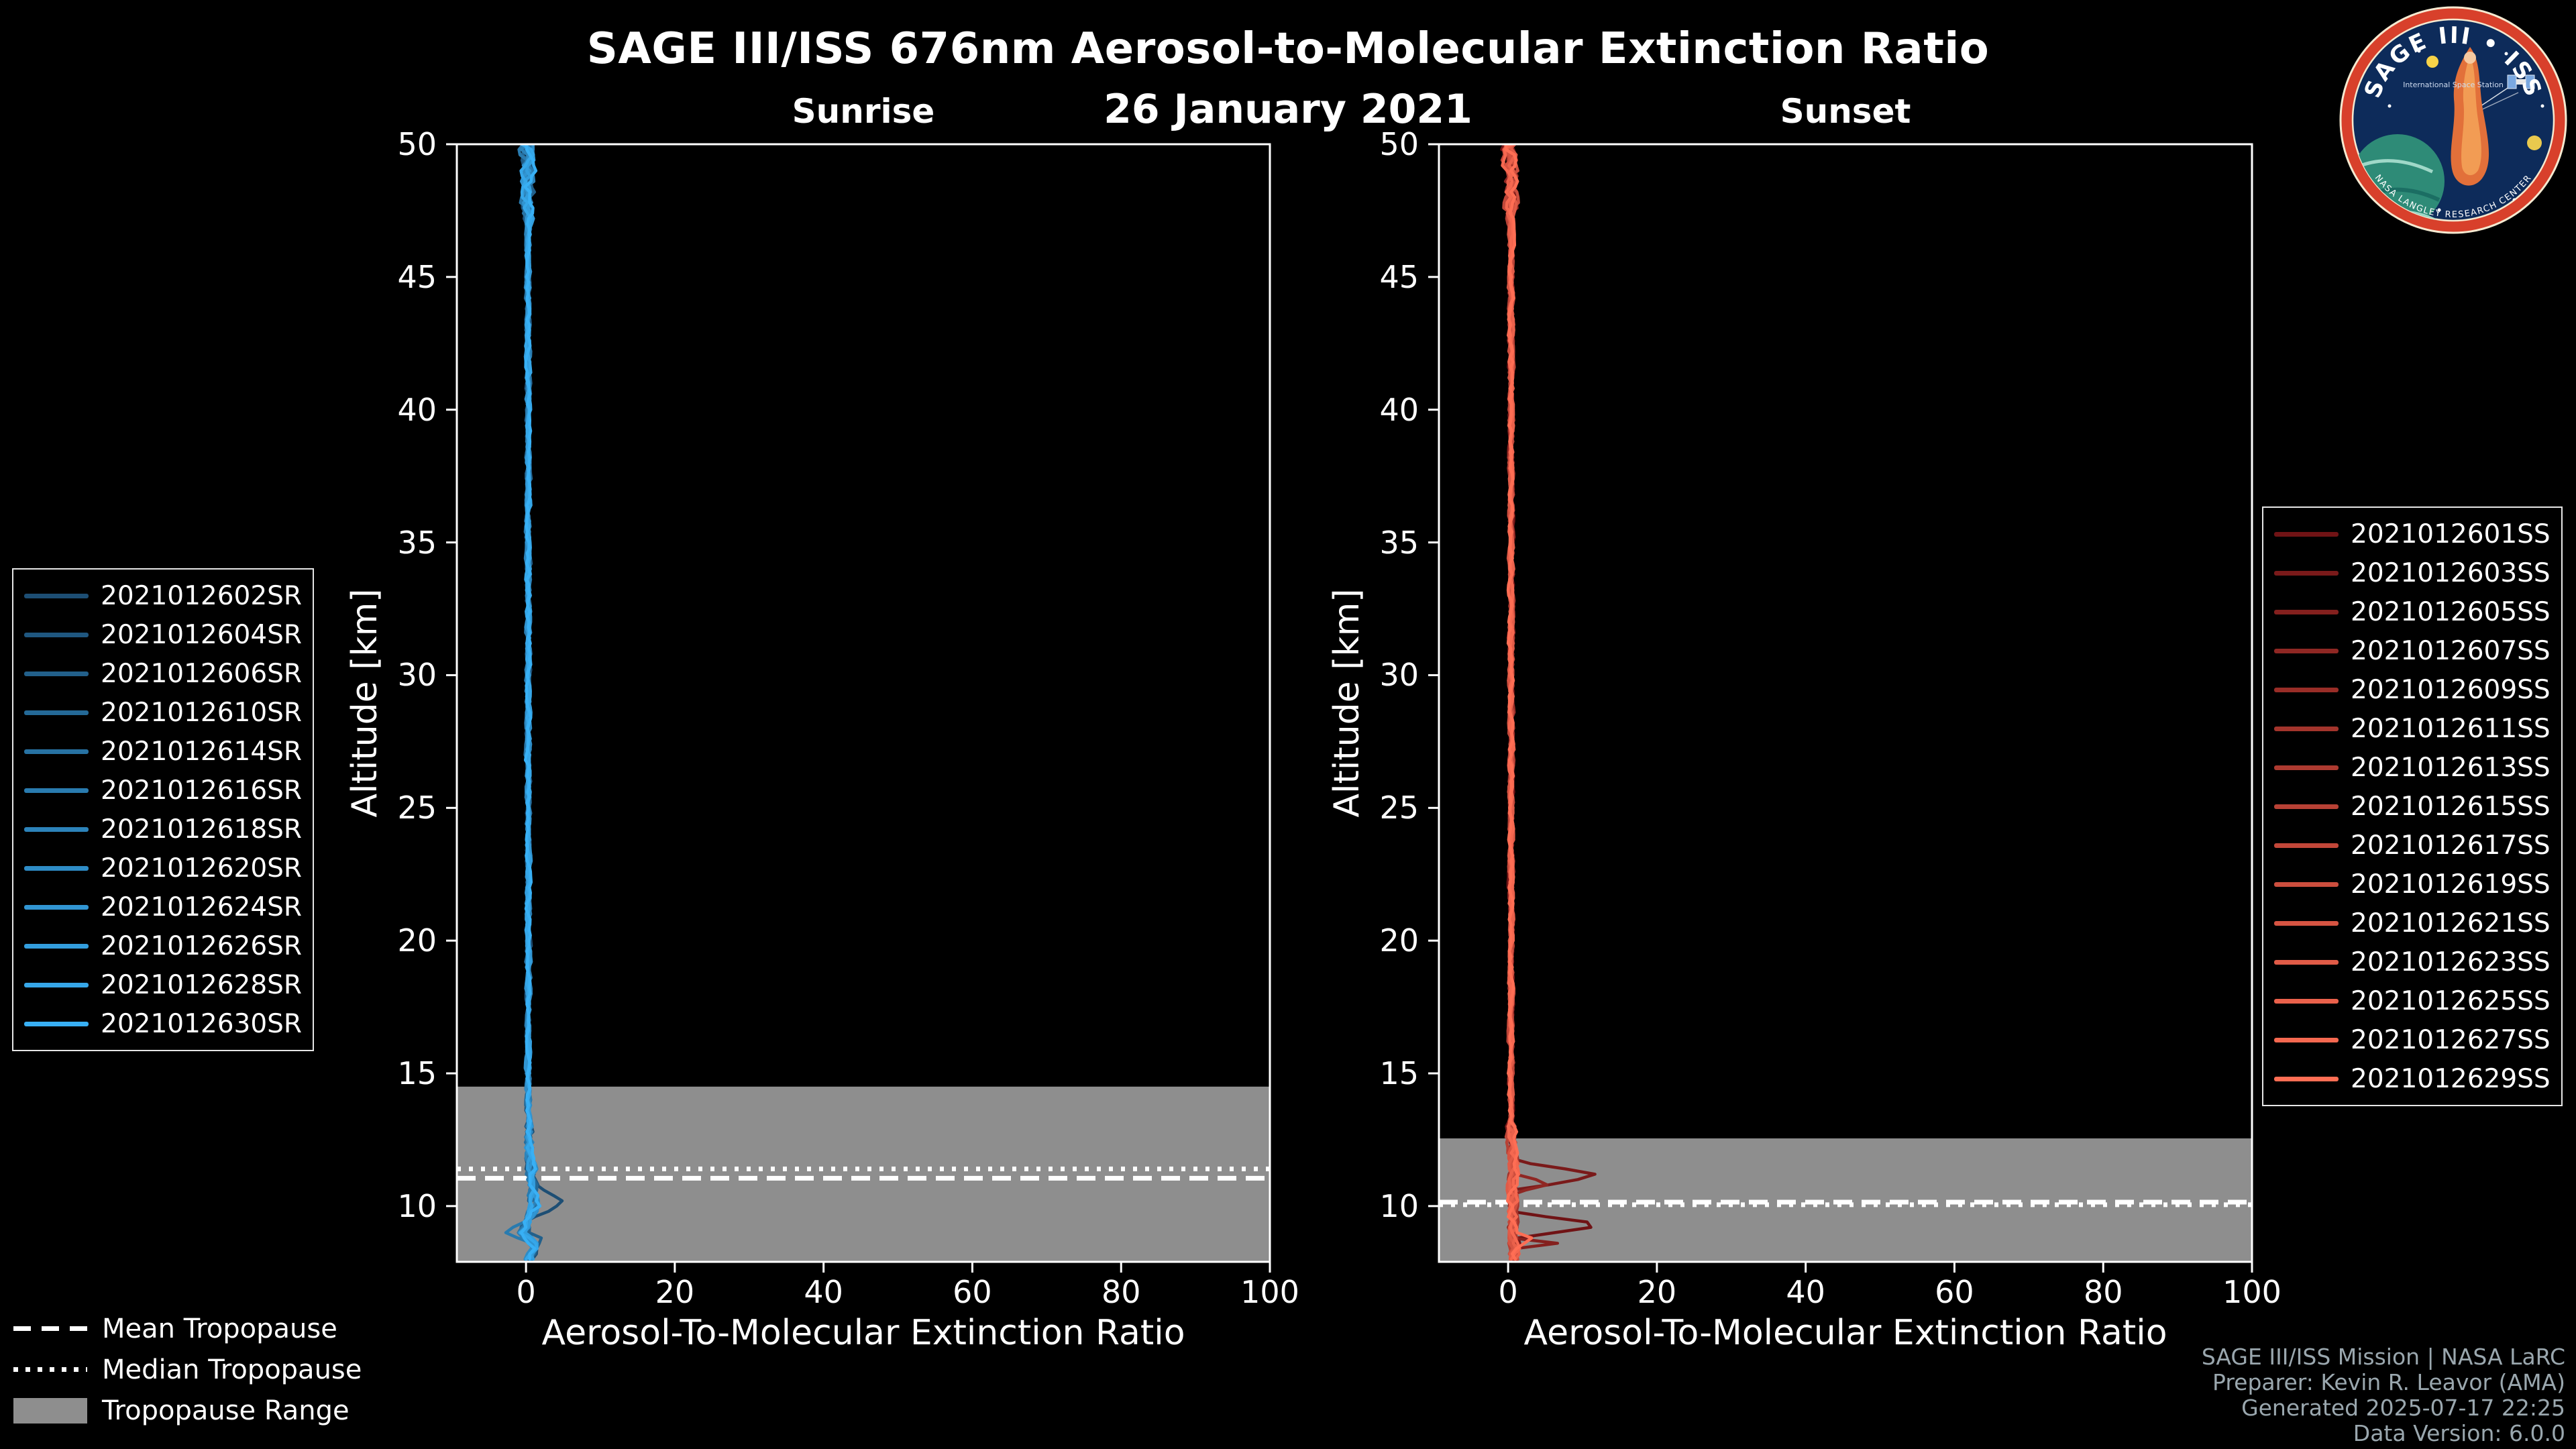 The image size is (2576, 1449). What do you see at coordinates (675, 1292) in the screenshot?
I see `sunrise-xtick-20: 20` at bounding box center [675, 1292].